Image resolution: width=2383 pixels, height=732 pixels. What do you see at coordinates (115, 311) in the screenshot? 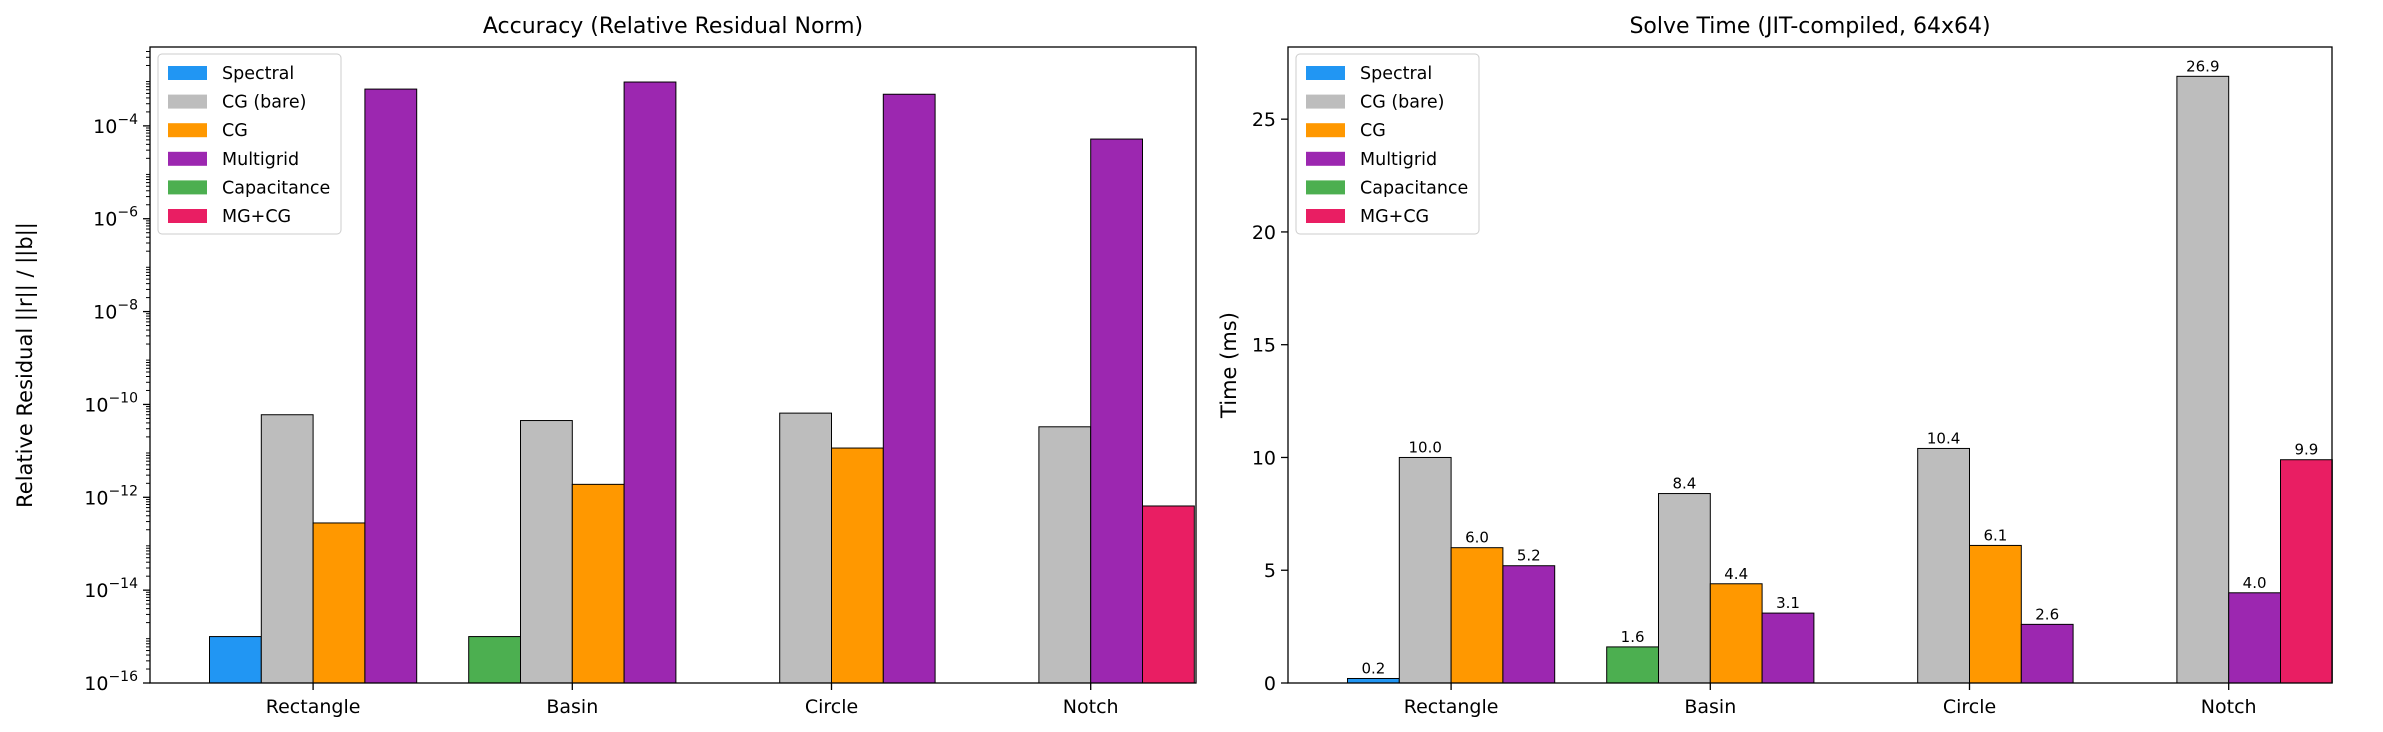
I see `y-tick-label: 10⁻⁸` at bounding box center [115, 311].